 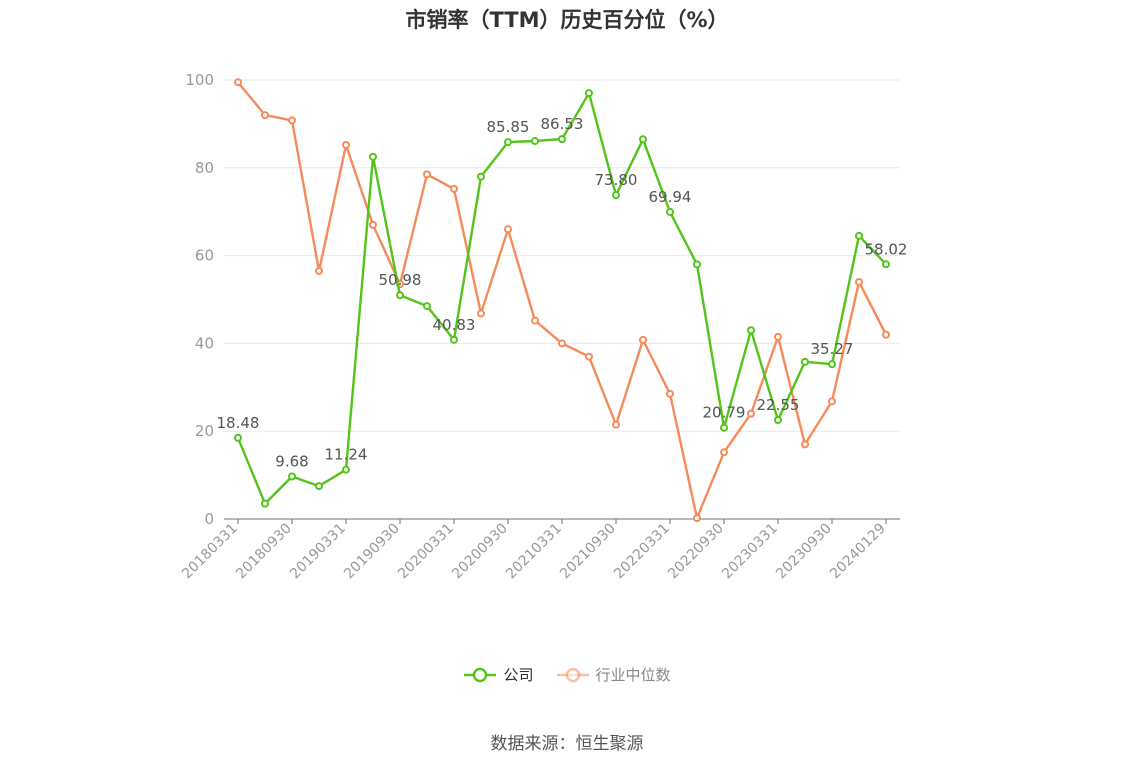 What do you see at coordinates (633, 675) in the screenshot?
I see `legend-label: 行业中位数` at bounding box center [633, 675].